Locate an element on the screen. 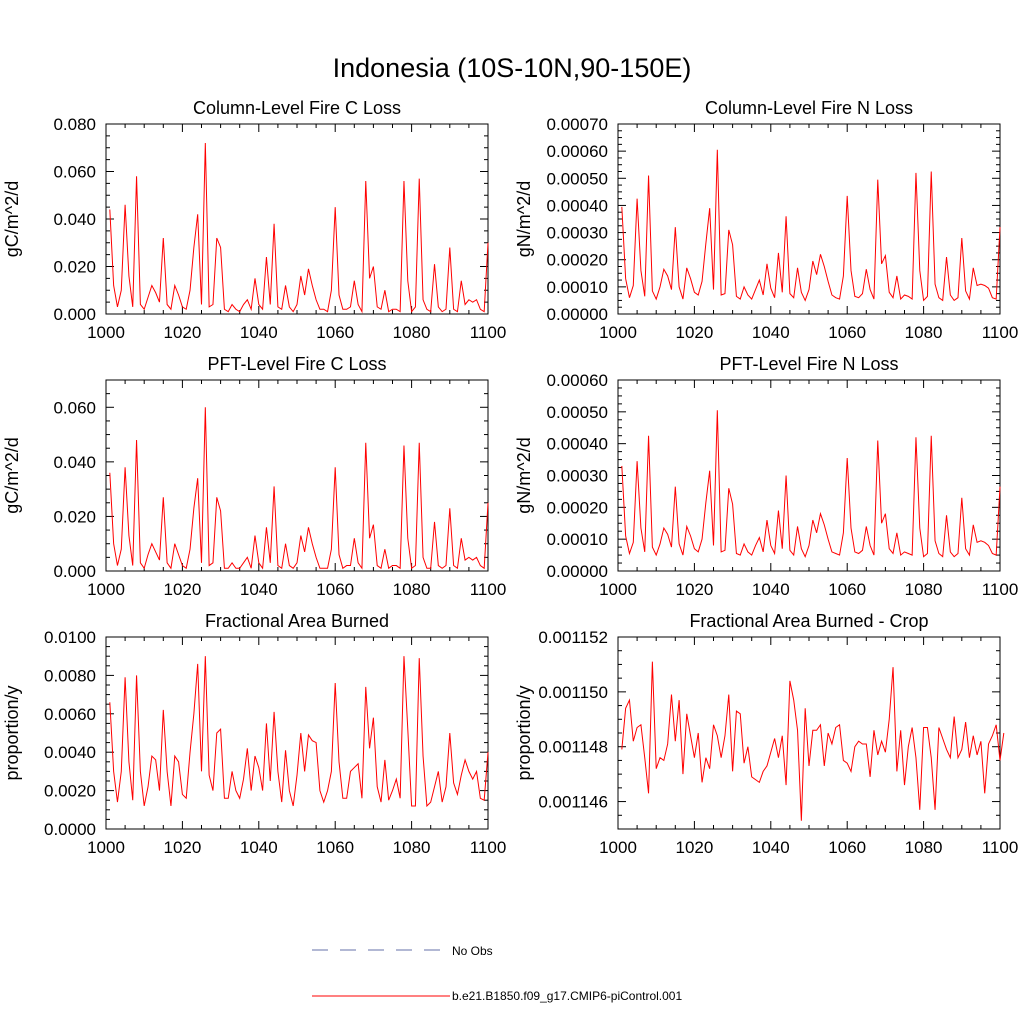  y-tick-label: 0.080 is located at coordinates (74, 124).